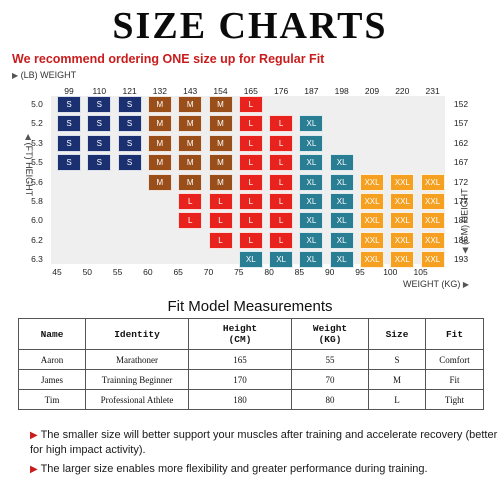  Describe the element at coordinates (44, 75) in the screenshot. I see `lb-axis-label: ▶ (LB) WEIGHT` at that location.